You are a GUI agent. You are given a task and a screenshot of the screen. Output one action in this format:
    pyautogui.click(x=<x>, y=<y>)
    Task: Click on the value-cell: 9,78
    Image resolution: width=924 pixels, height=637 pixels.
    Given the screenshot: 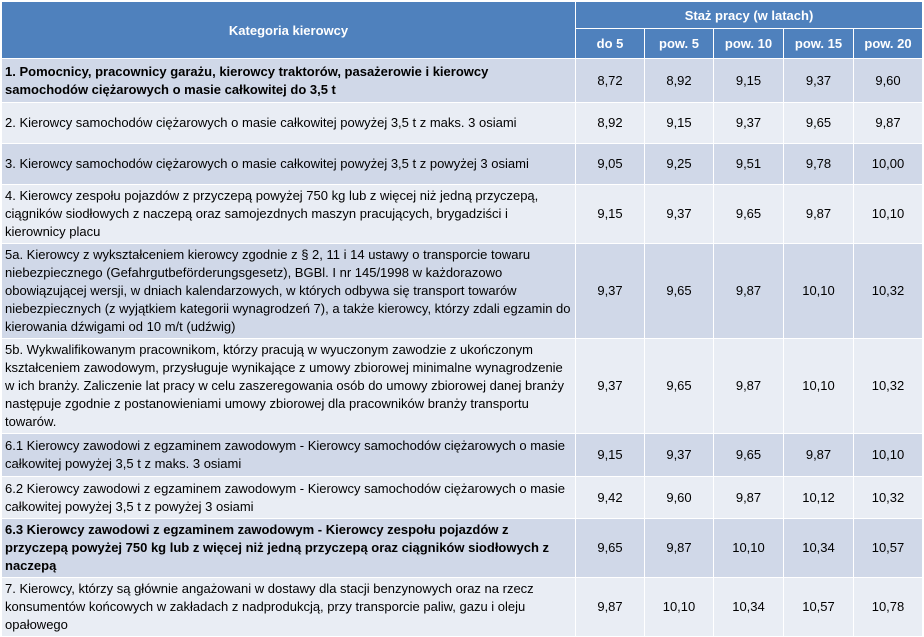 What is the action you would take?
    pyautogui.click(x=818, y=164)
    